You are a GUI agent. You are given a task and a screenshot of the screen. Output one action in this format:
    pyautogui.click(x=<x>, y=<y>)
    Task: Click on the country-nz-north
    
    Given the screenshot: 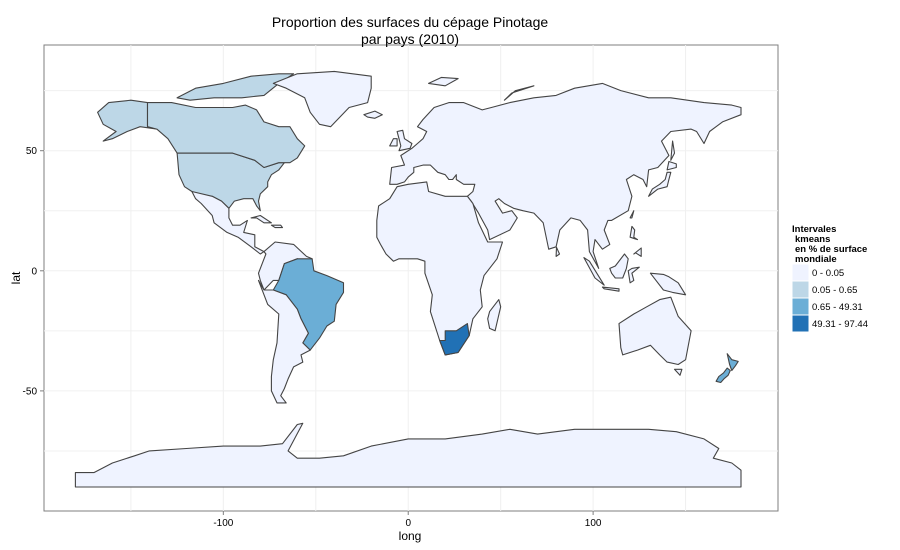 What is the action you would take?
    pyautogui.click(x=732, y=362)
    